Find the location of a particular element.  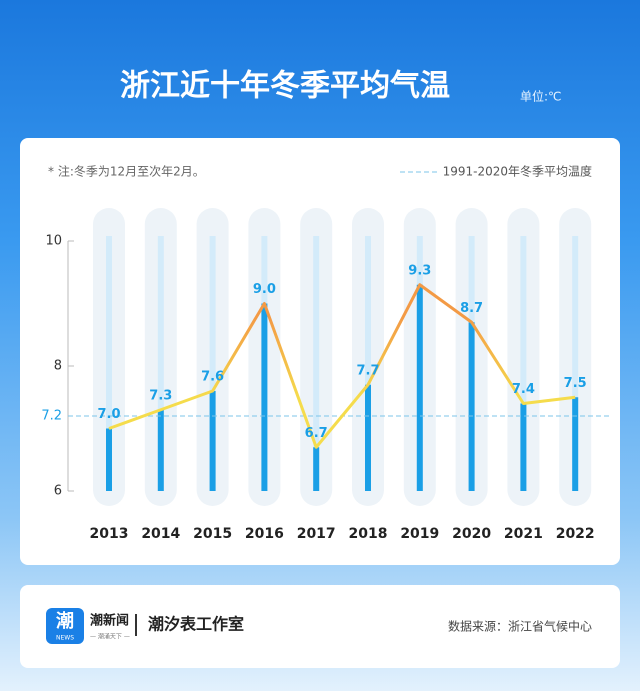

x-tick-label: 2018 is located at coordinates (368, 534).